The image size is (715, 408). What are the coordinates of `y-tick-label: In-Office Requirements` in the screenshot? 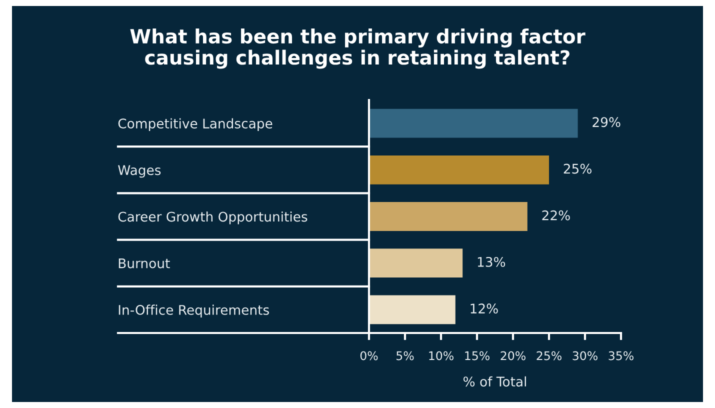 It's located at (193, 311).